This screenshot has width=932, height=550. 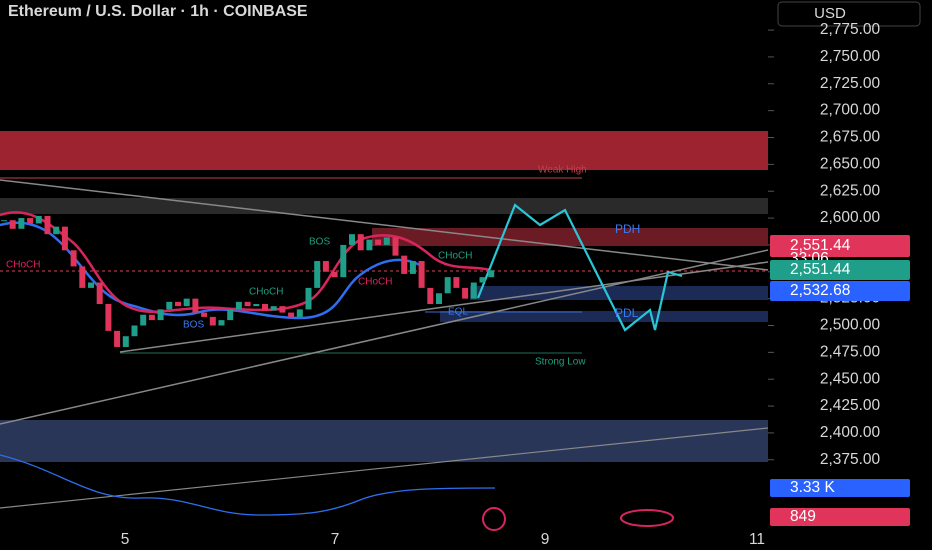 What do you see at coordinates (458, 312) in the screenshot?
I see `annotation: EQL` at bounding box center [458, 312].